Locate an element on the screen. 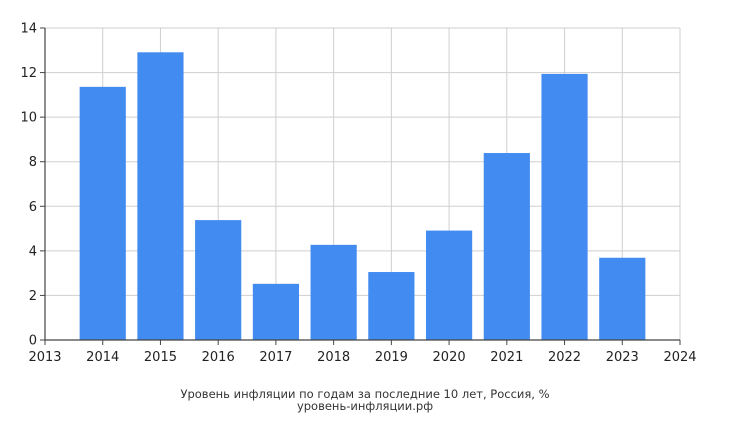  y-tick-labels: 0 2 4 6 8 10 12 14 is located at coordinates (28, 185).